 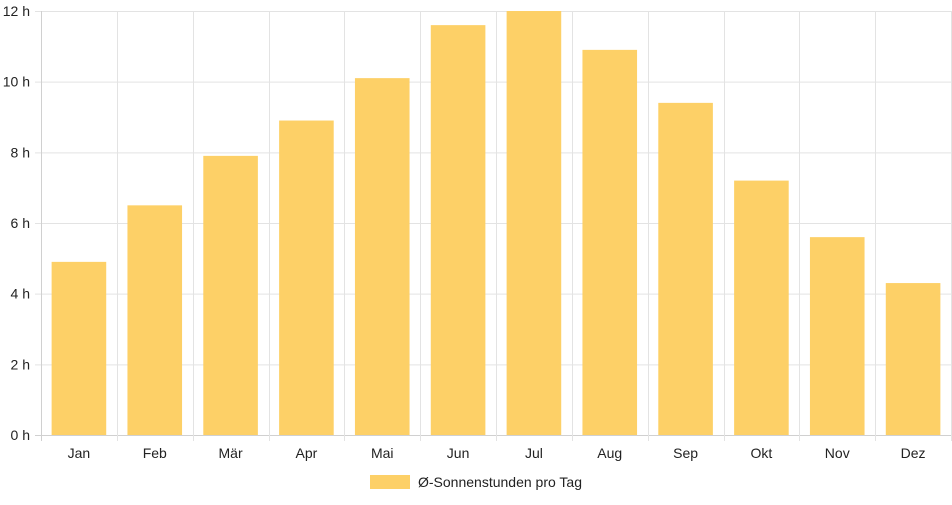 What do you see at coordinates (913, 453) in the screenshot?
I see `x-tick-label: Dez` at bounding box center [913, 453].